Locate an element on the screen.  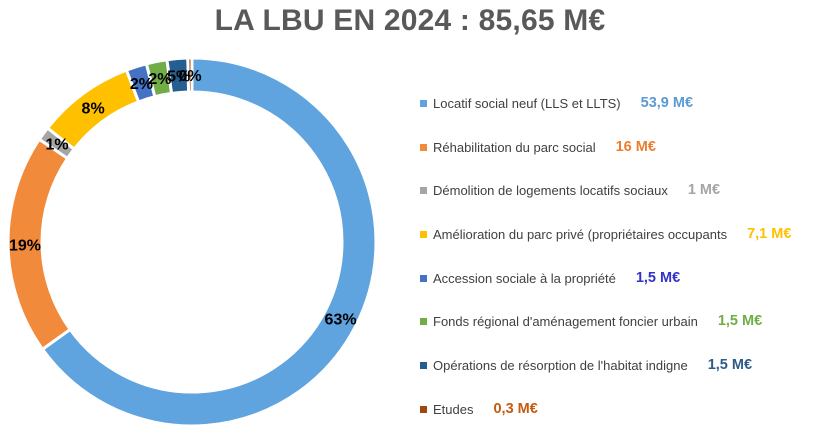
legend-item: Etudes 0,3 M€ is located at coordinates (479, 409).